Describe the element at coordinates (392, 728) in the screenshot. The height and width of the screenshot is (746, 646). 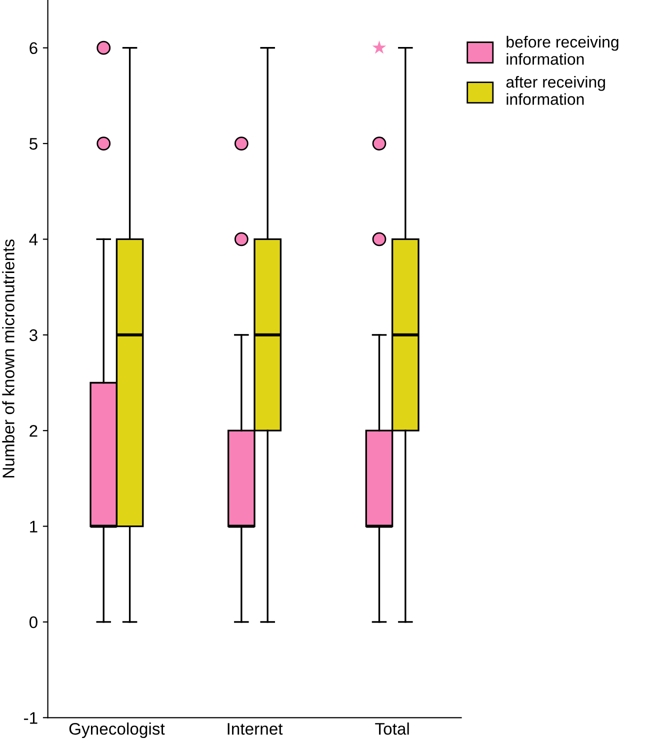
I see `x-tick-label: Total` at that location.